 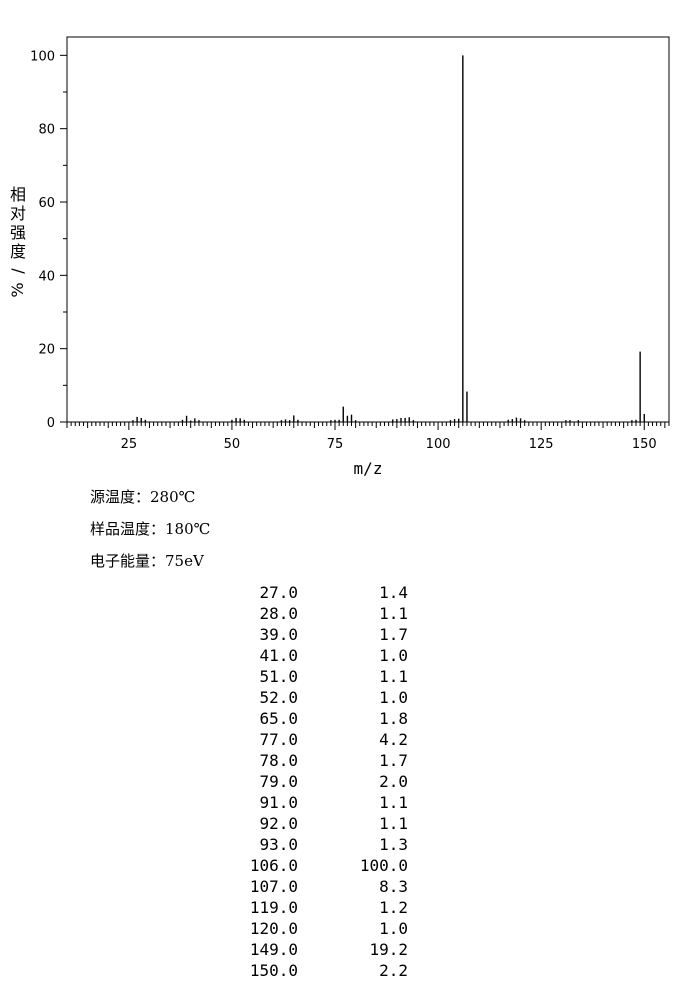 What do you see at coordinates (319, 613) in the screenshot?
I see `peak-row: 28.0 1.1` at bounding box center [319, 613].